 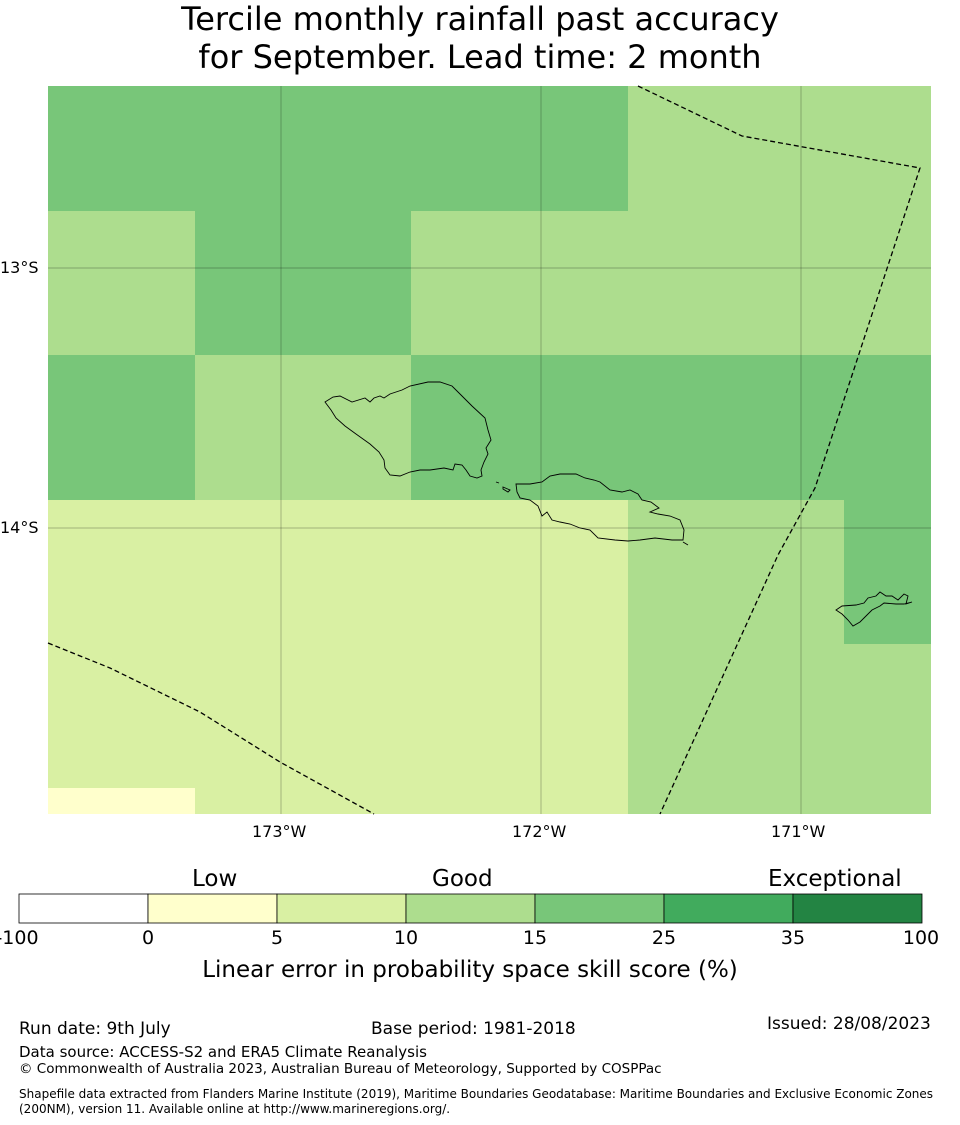 What do you see at coordinates (798, 831) in the screenshot?
I see `lon-label-171w: 171°W` at bounding box center [798, 831].